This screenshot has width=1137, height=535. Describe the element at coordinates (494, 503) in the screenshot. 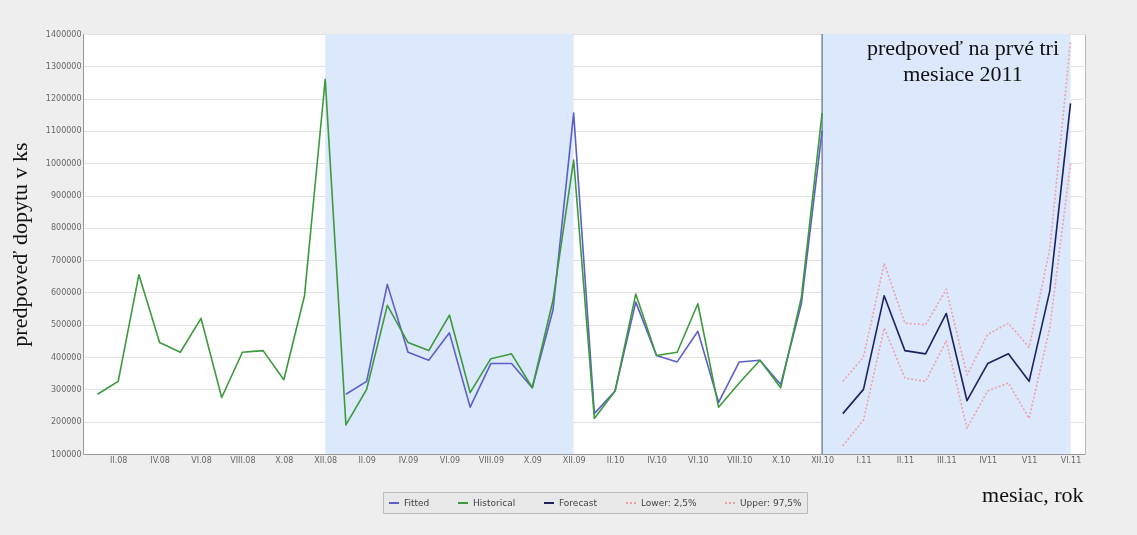

I see `legend-label: Historical` at that location.